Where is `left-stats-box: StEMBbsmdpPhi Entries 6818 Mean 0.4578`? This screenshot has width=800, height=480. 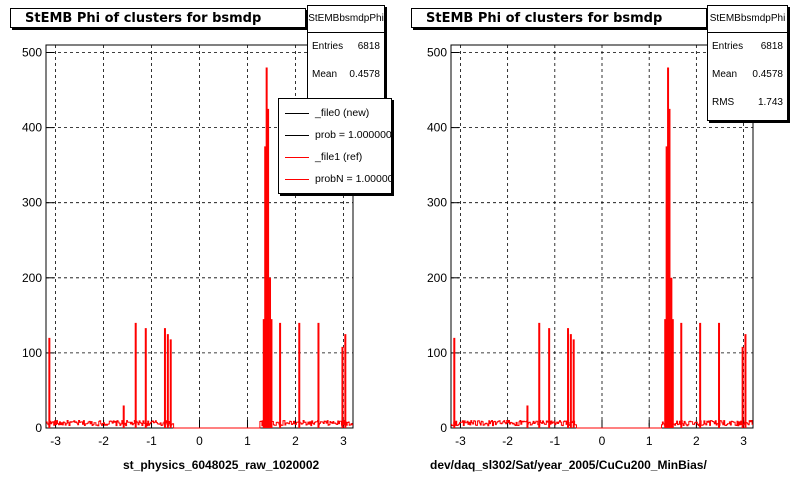 left-stats-box: StEMBbsmdpPhi Entries 6818 Mean 0.4578 is located at coordinates (346, 54).